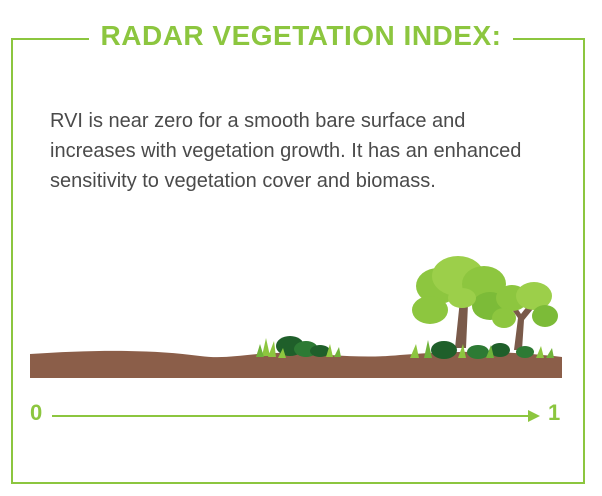 The height and width of the screenshot is (496, 602). I want to click on shrub-middle, so click(298, 347).